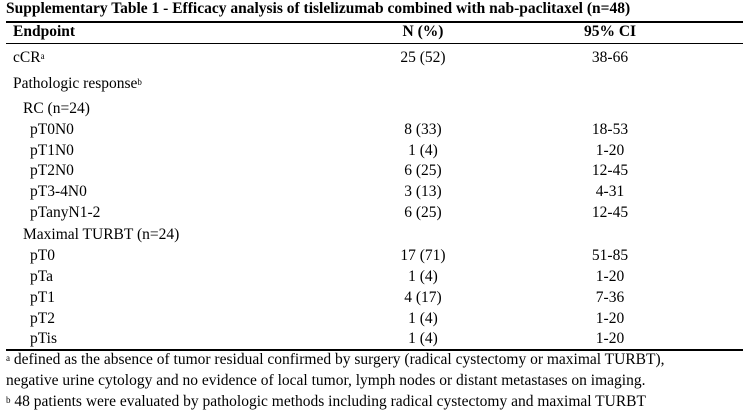 This screenshot has height=419, width=750. I want to click on header-ci: 95% CI, so click(610, 31).